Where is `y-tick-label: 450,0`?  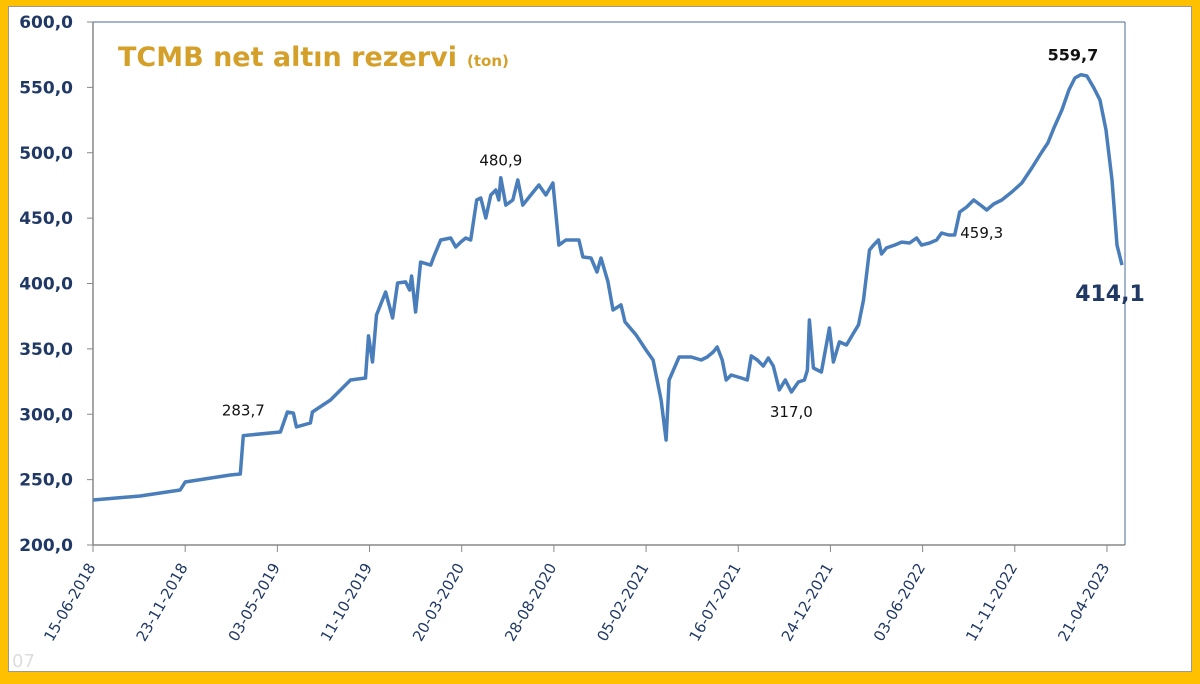
y-tick-label: 450,0 is located at coordinates (46, 219).